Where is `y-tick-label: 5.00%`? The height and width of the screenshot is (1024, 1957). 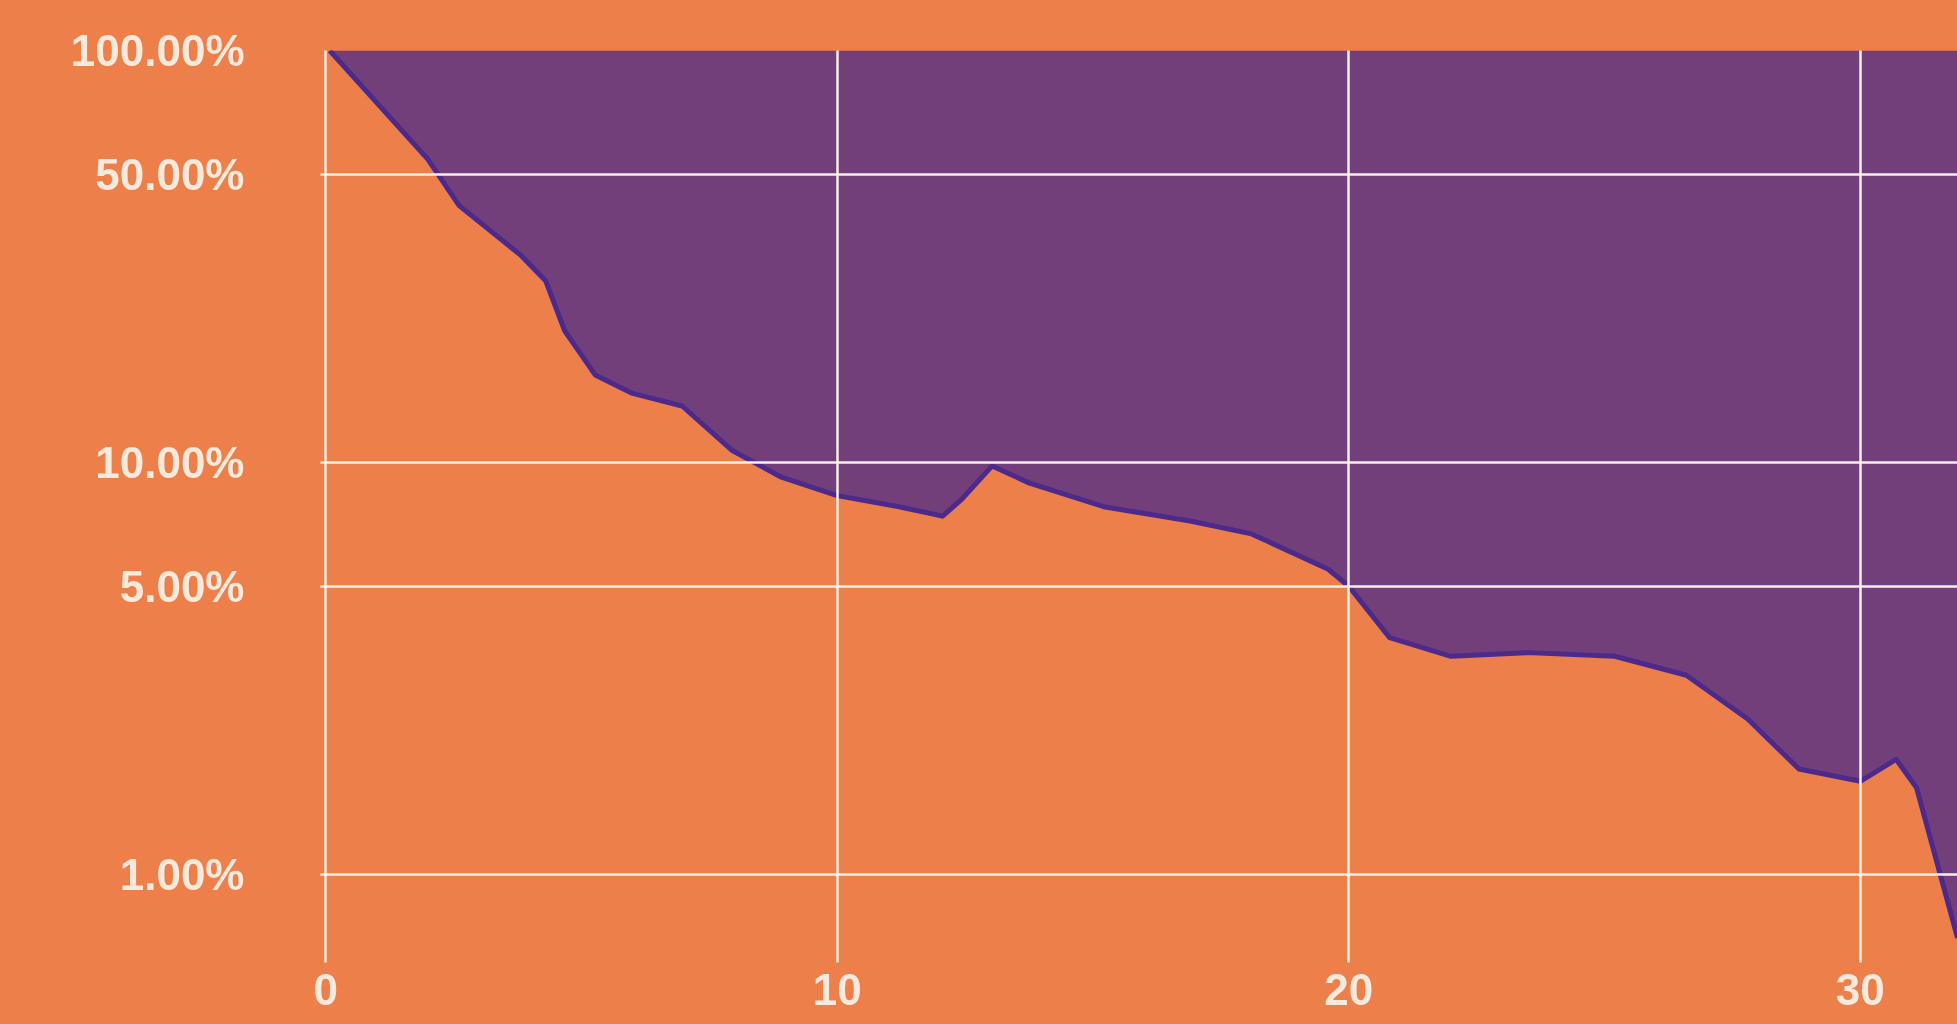
y-tick-label: 5.00% is located at coordinates (182, 586).